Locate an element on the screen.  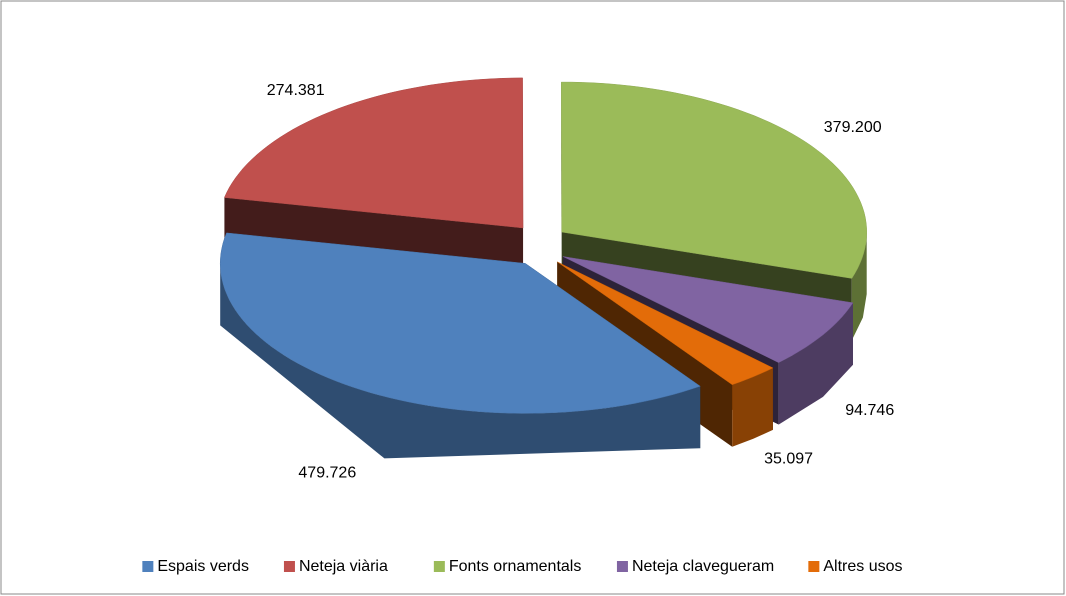
legend-label: Neteja viària is located at coordinates (343, 566).